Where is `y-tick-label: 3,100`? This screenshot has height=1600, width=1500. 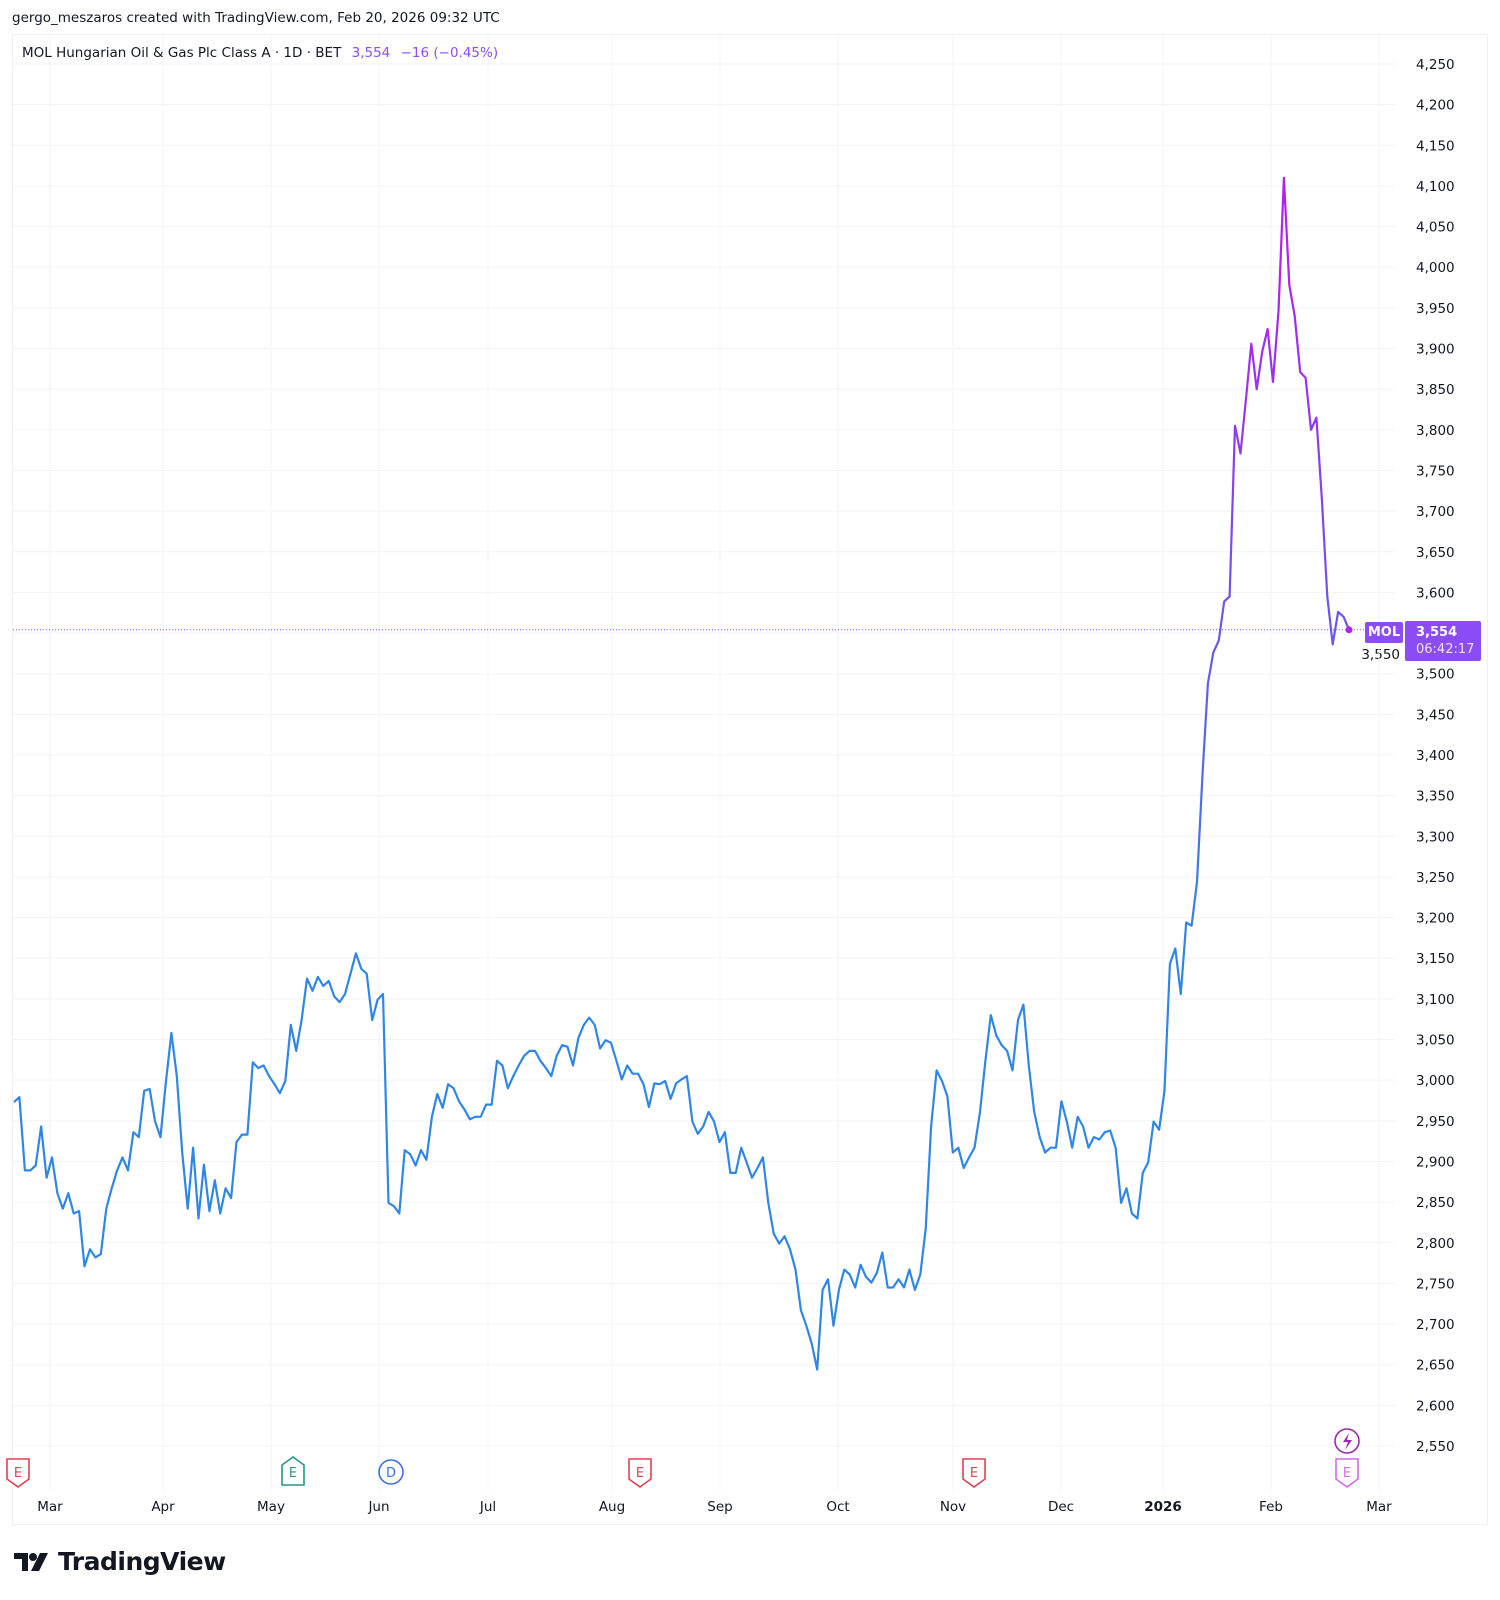 y-tick-label: 3,100 is located at coordinates (1435, 1000).